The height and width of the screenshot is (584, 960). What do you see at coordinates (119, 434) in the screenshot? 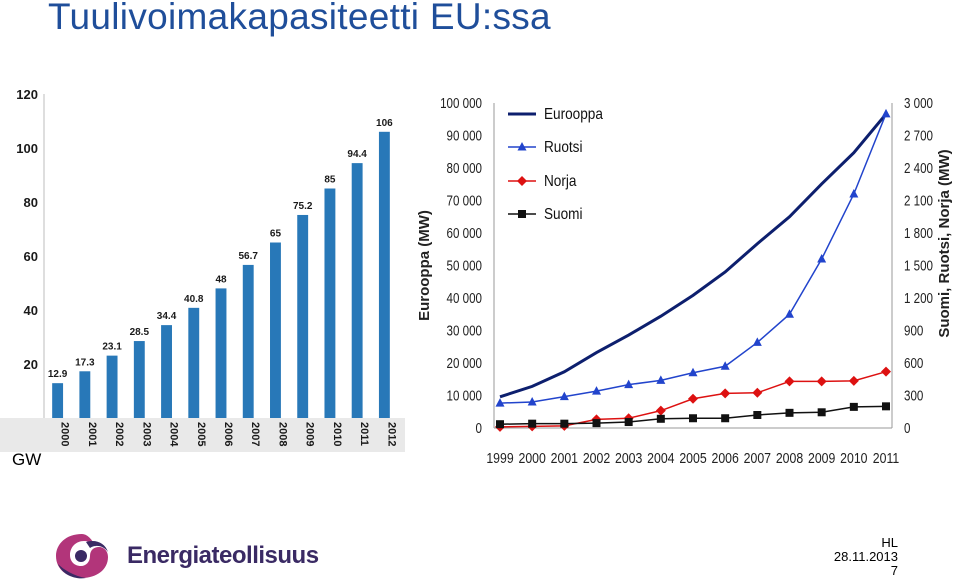
I see `bar-chart-category-label: 2002` at bounding box center [119, 434].